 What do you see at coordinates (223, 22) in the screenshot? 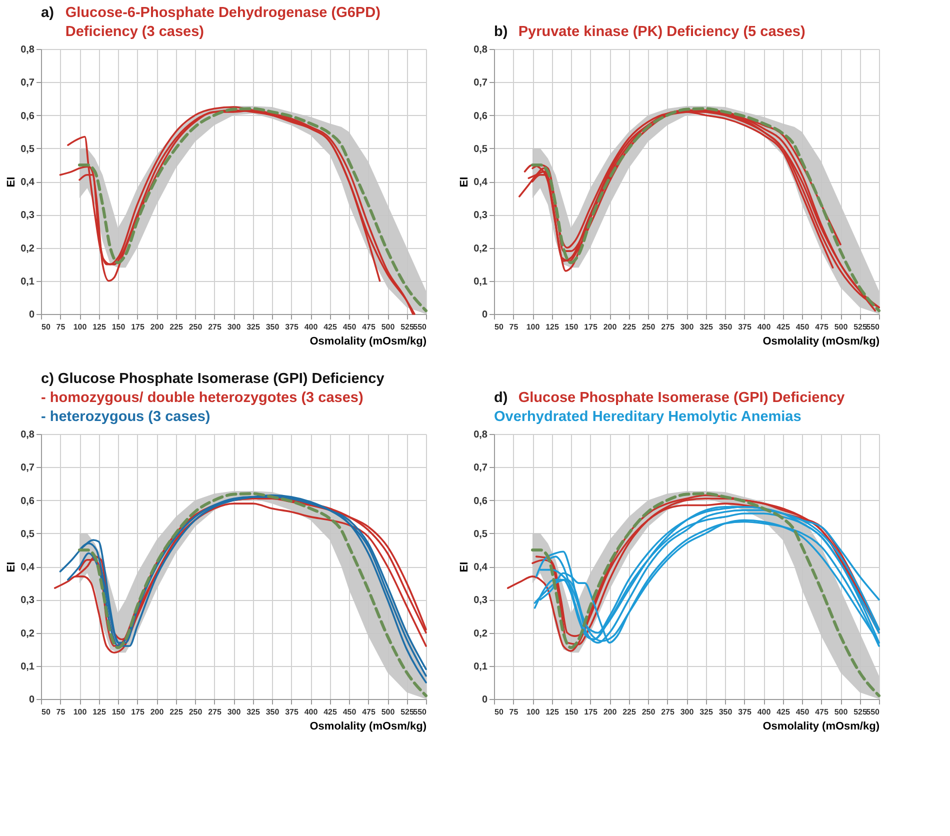
I see `text: Glucose-6-Phosphate Dehydrogenase (G6PD) Deficiency (3 cases)` at bounding box center [223, 22].